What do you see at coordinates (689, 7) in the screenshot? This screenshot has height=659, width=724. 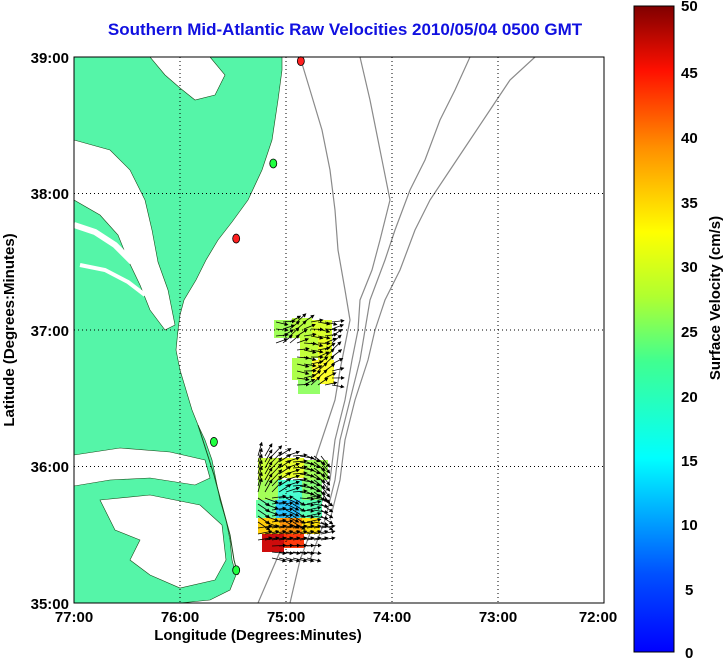 I see `colorbar-tick-label: 50` at bounding box center [689, 7].